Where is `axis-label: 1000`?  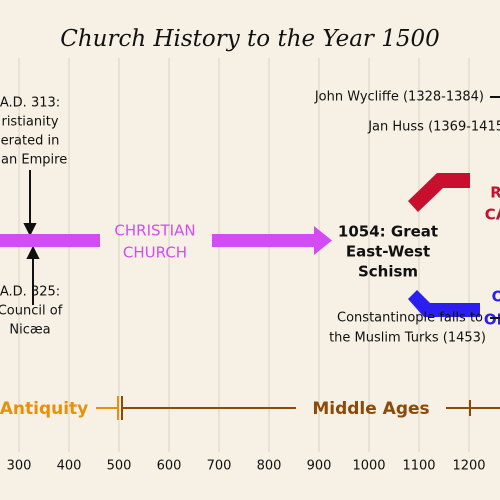
axis-label: 1000 is located at coordinates (368, 466).